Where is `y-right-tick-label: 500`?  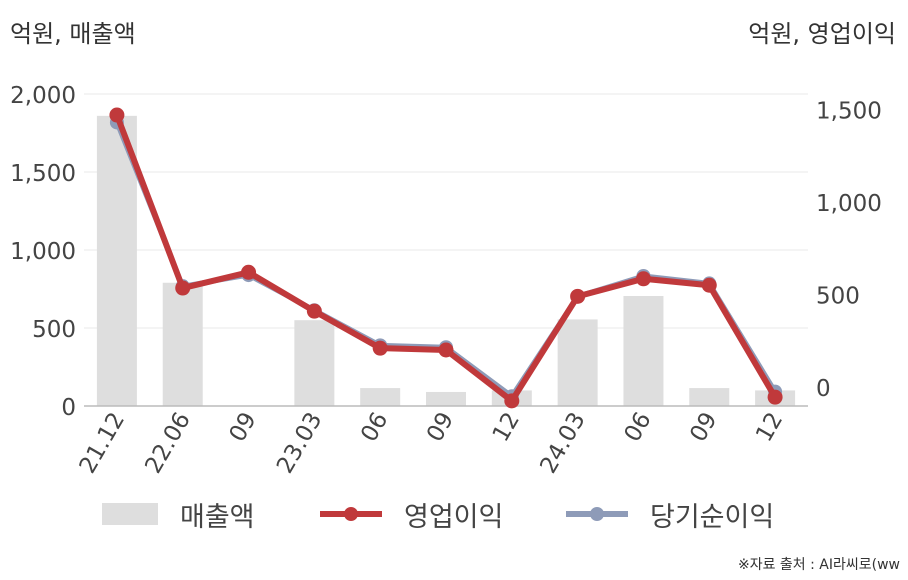 y-right-tick-label: 500 is located at coordinates (838, 297).